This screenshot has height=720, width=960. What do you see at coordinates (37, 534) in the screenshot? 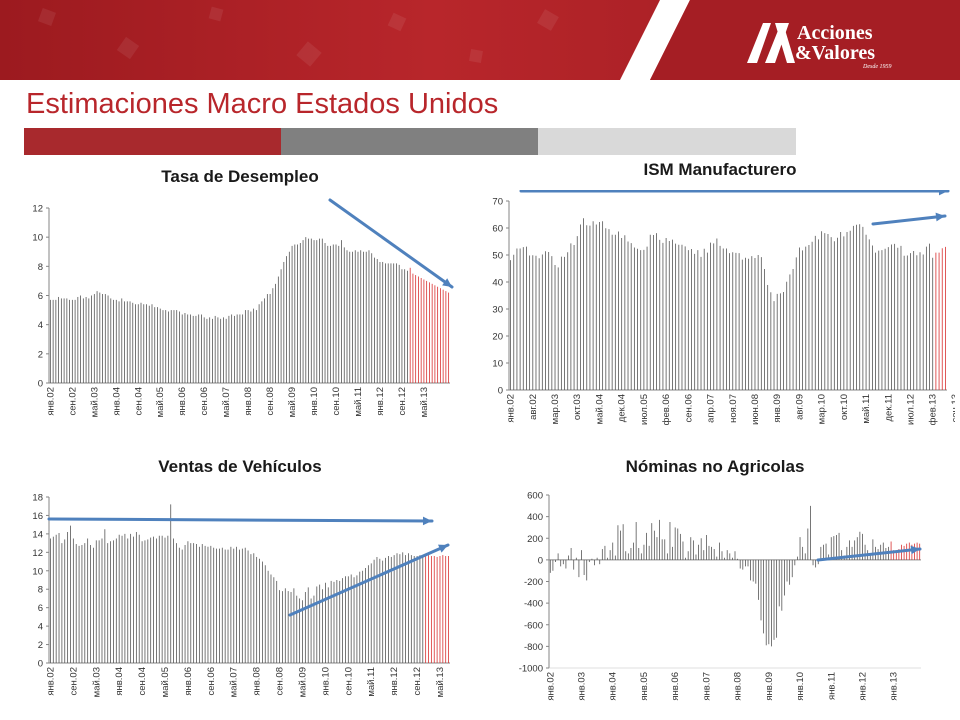
I see `y-tick-label: 14` at bounding box center [37, 534].